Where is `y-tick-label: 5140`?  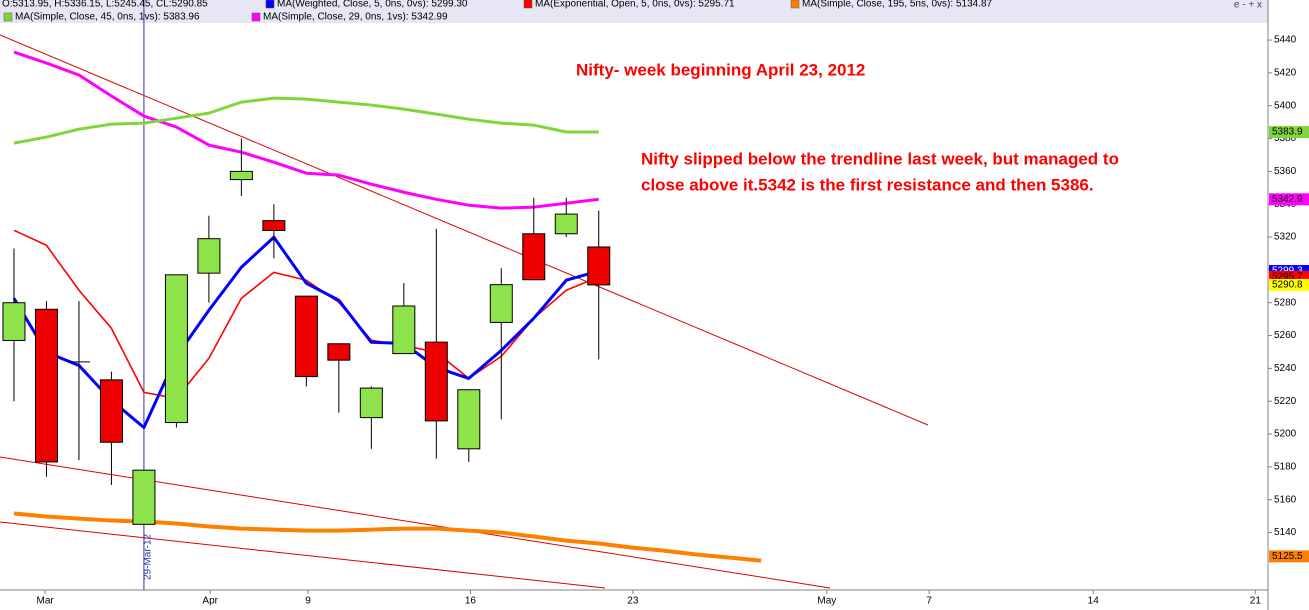 y-tick-label: 5140 is located at coordinates (1285, 532).